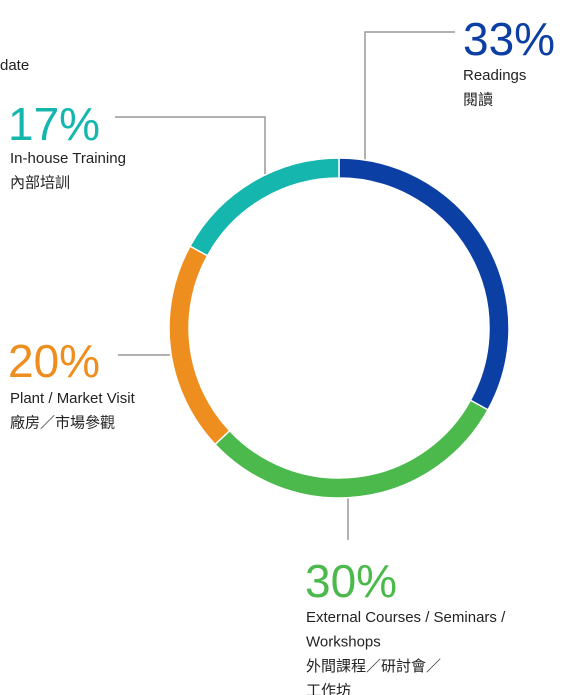  Describe the element at coordinates (509, 39) in the screenshot. I see `value-label: 33%` at that location.